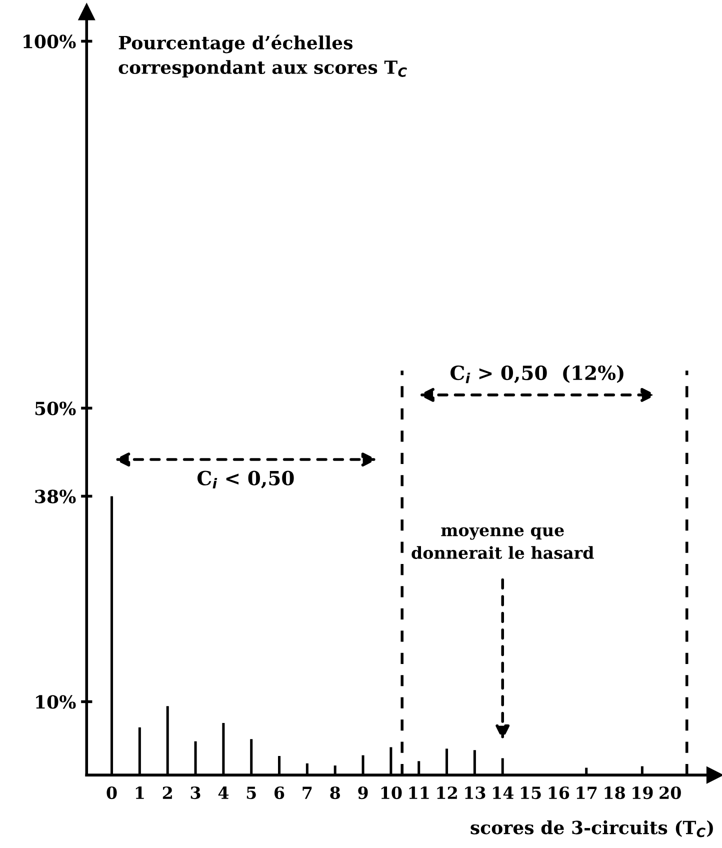  Describe the element at coordinates (503, 792) in the screenshot. I see `x-tick-label: 14` at that location.